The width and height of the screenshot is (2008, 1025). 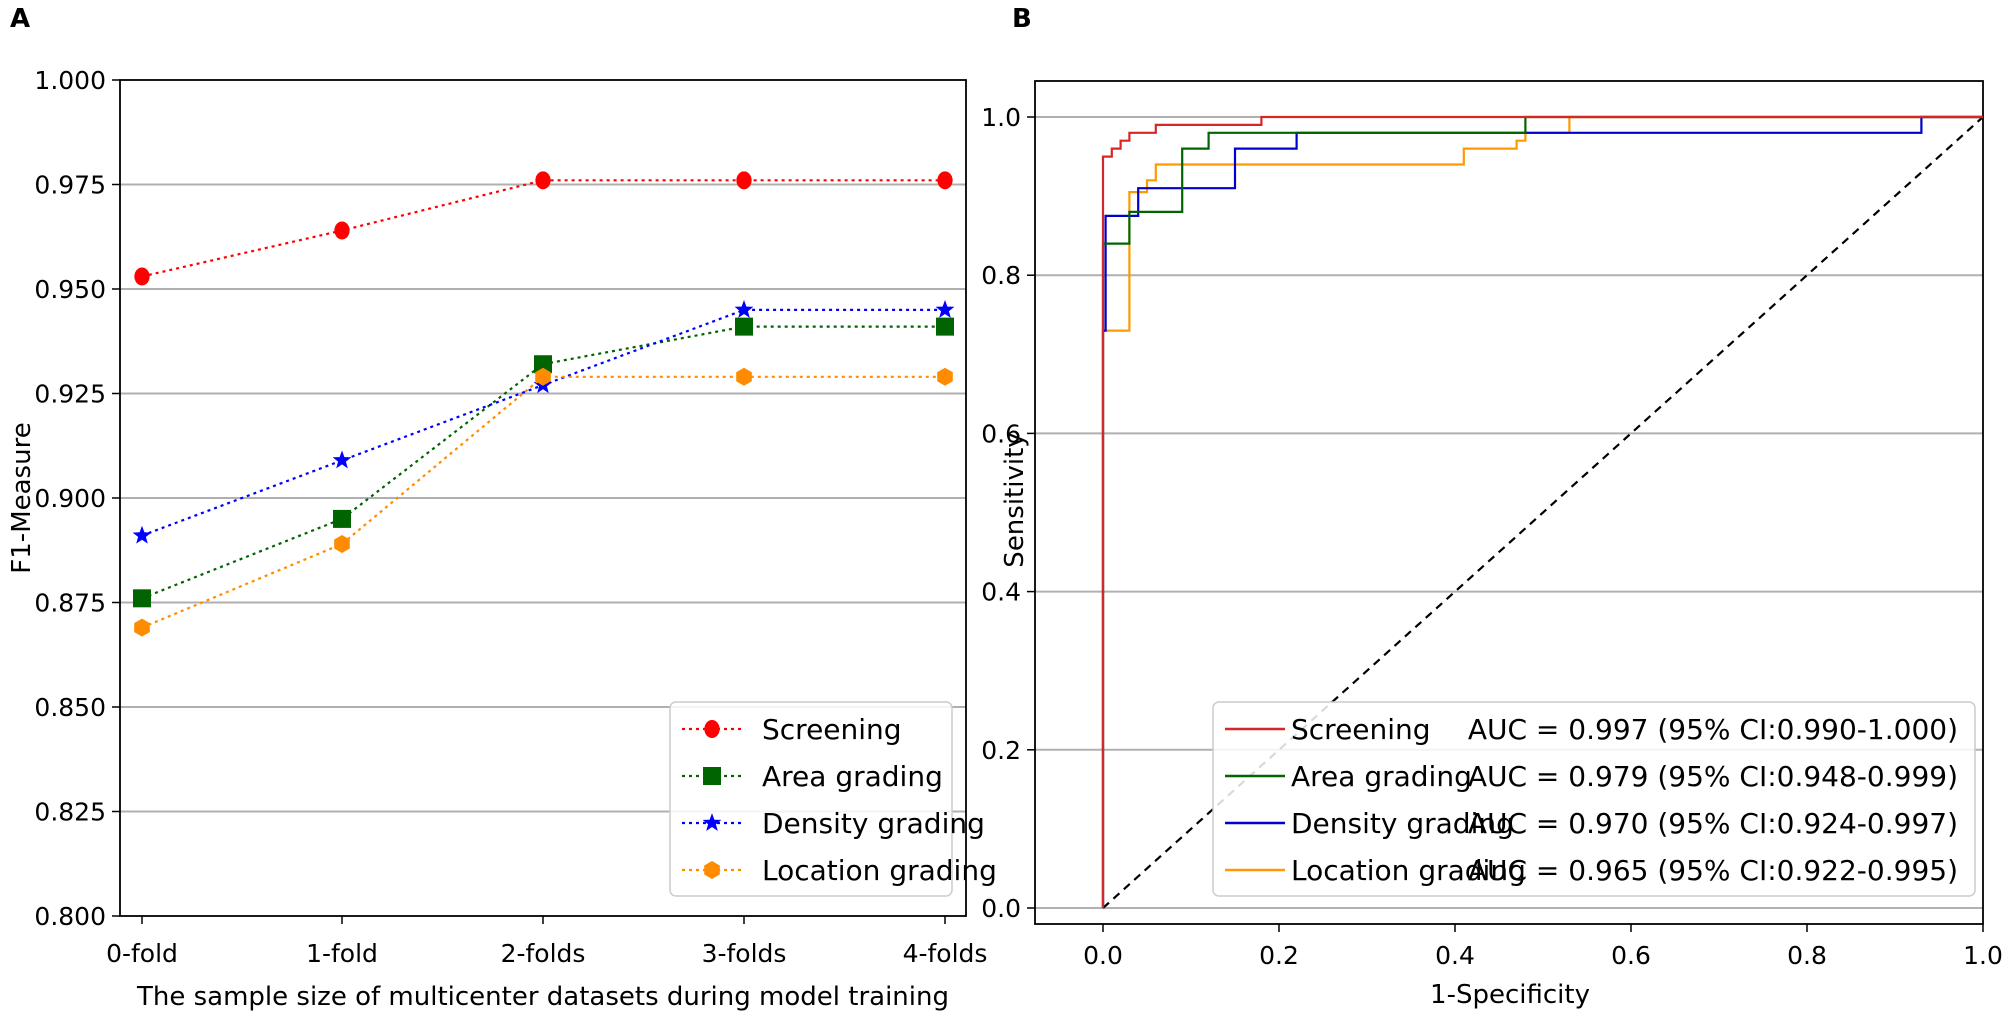 What do you see at coordinates (22, 497) in the screenshot?
I see `y-axis-label-a: F1-Measure` at bounding box center [22, 497].